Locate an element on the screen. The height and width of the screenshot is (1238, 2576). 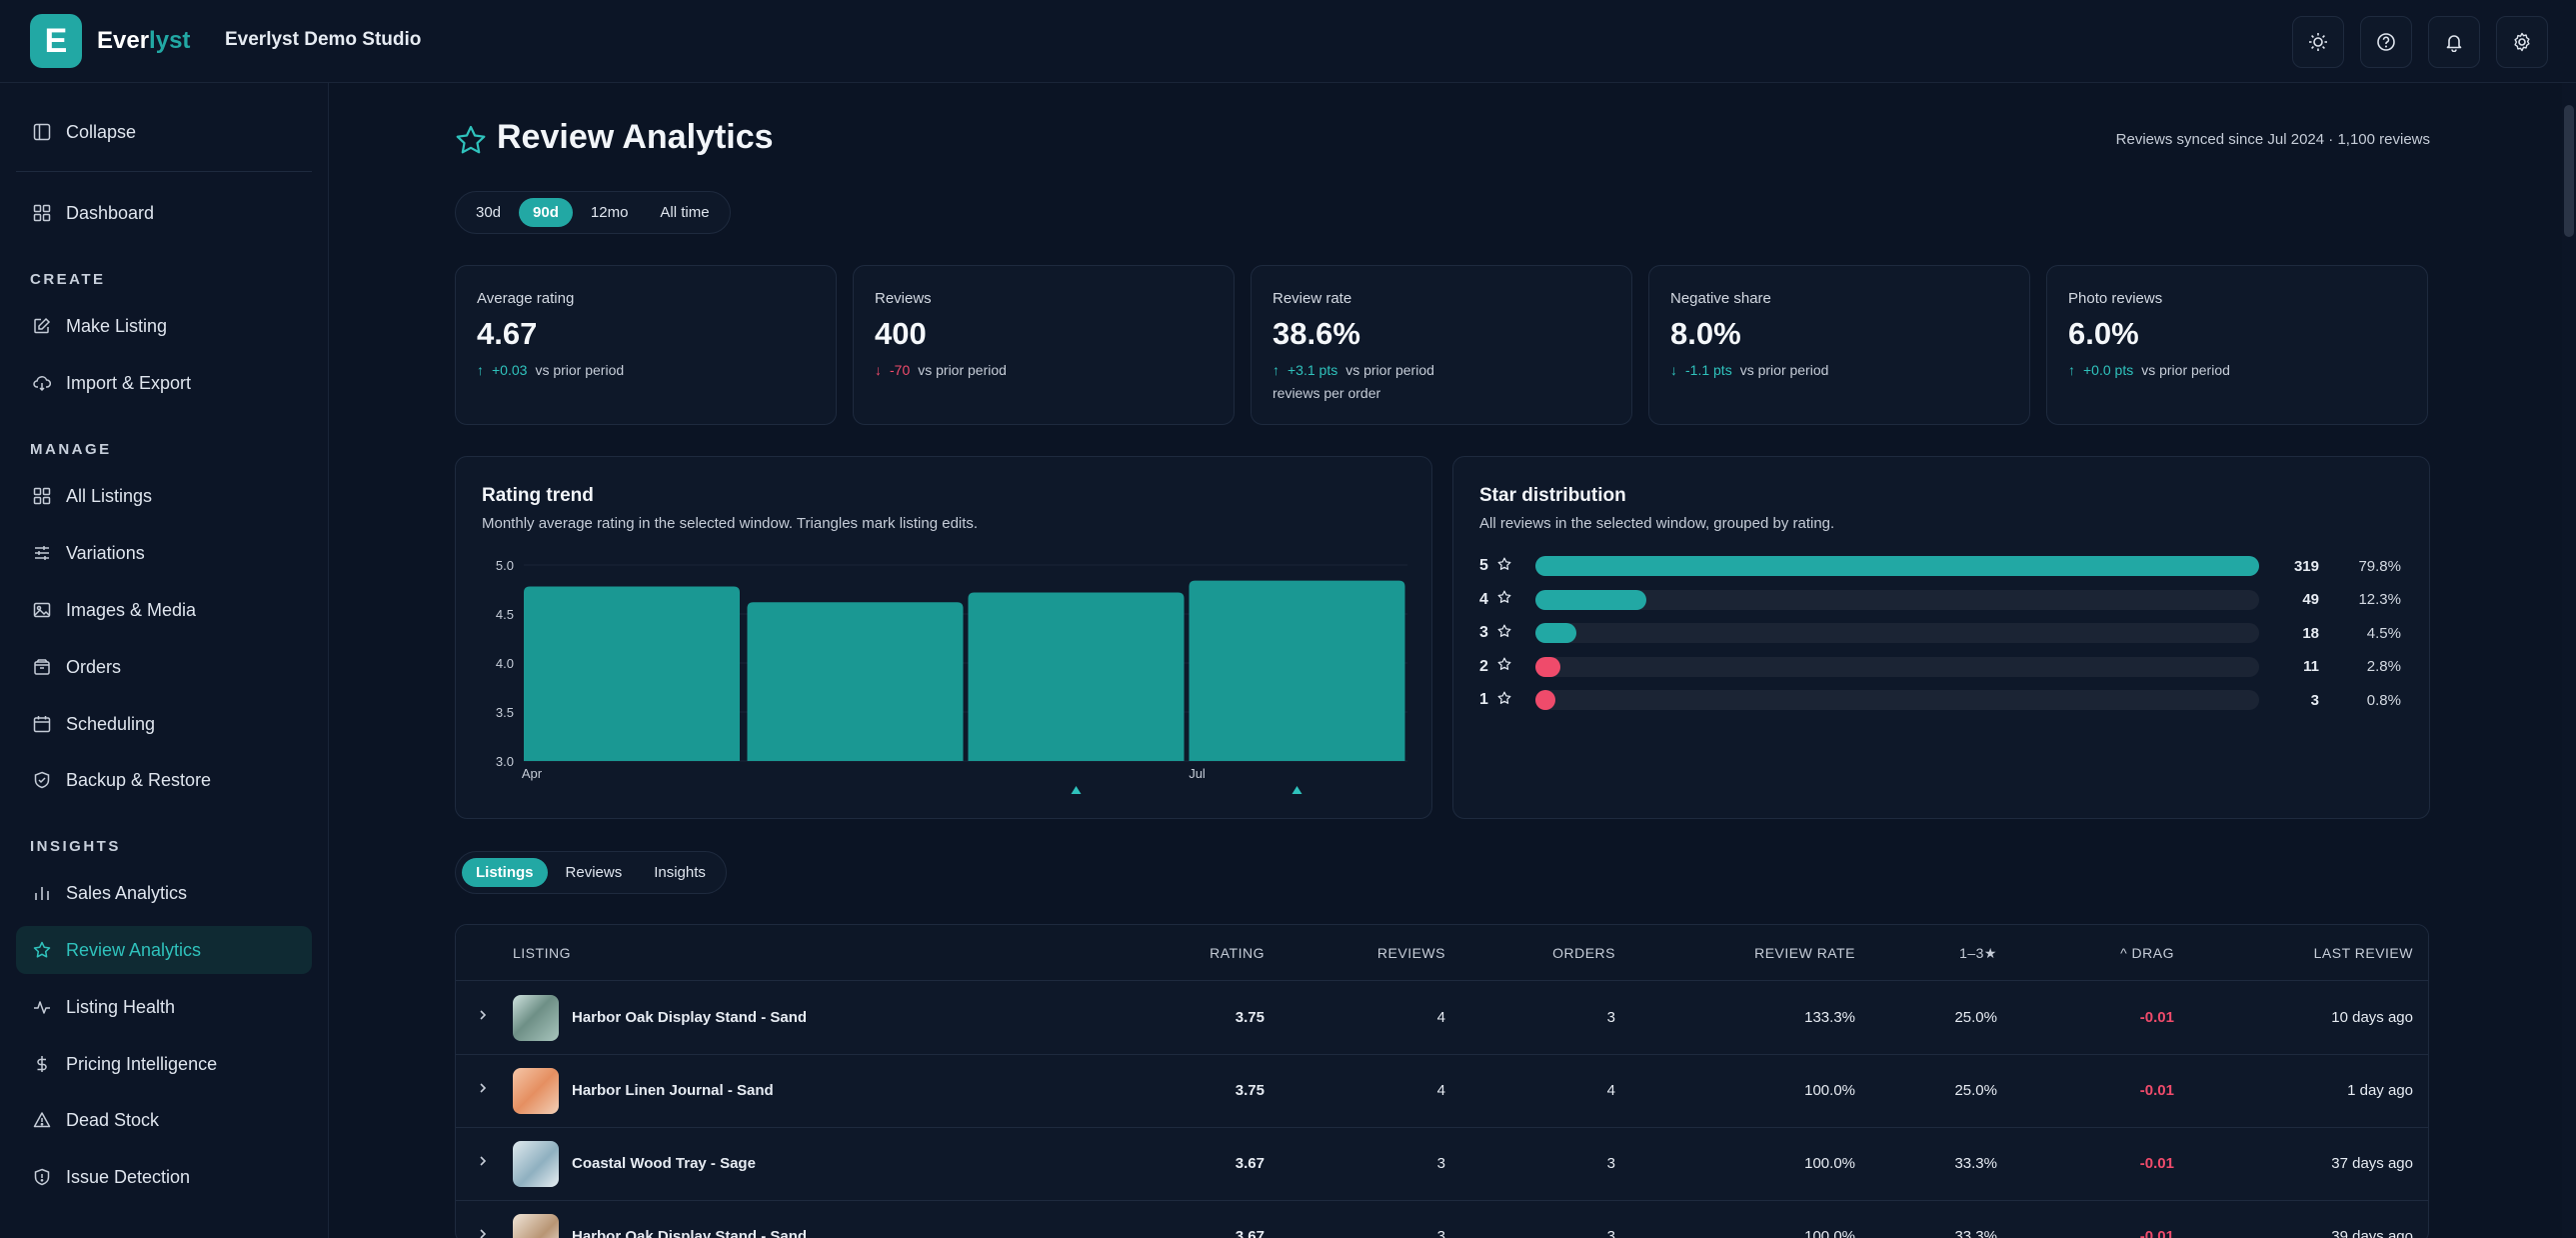
range-12mo: 12mo is located at coordinates (610, 212).